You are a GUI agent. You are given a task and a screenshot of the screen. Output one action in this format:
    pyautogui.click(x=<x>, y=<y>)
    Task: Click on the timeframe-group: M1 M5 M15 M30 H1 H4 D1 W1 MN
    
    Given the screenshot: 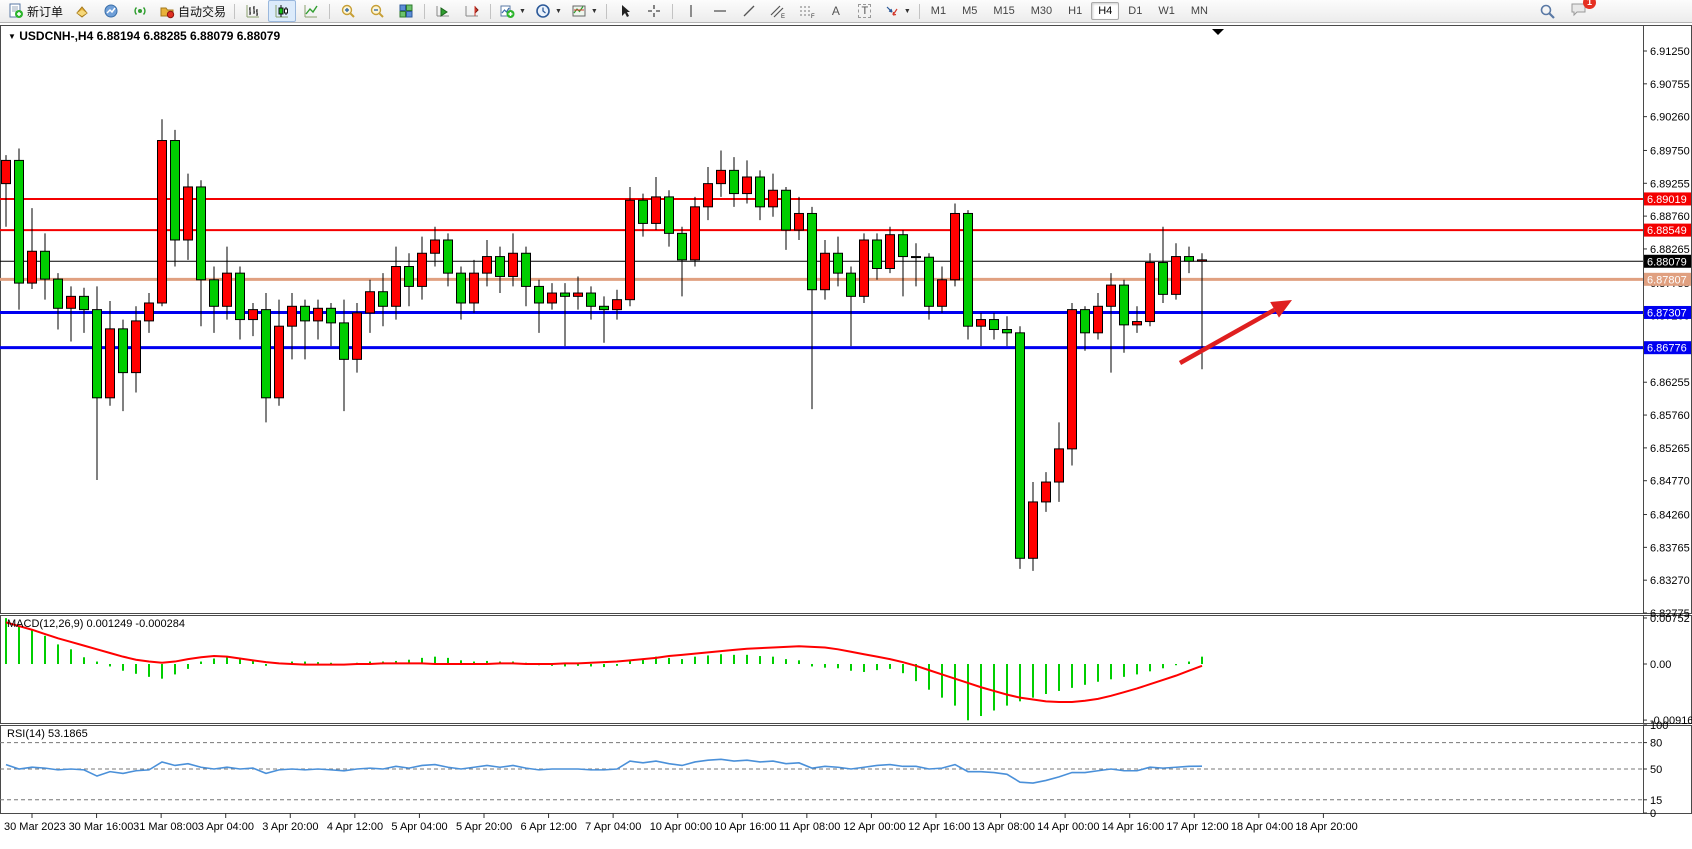 What is the action you would take?
    pyautogui.click(x=1069, y=11)
    